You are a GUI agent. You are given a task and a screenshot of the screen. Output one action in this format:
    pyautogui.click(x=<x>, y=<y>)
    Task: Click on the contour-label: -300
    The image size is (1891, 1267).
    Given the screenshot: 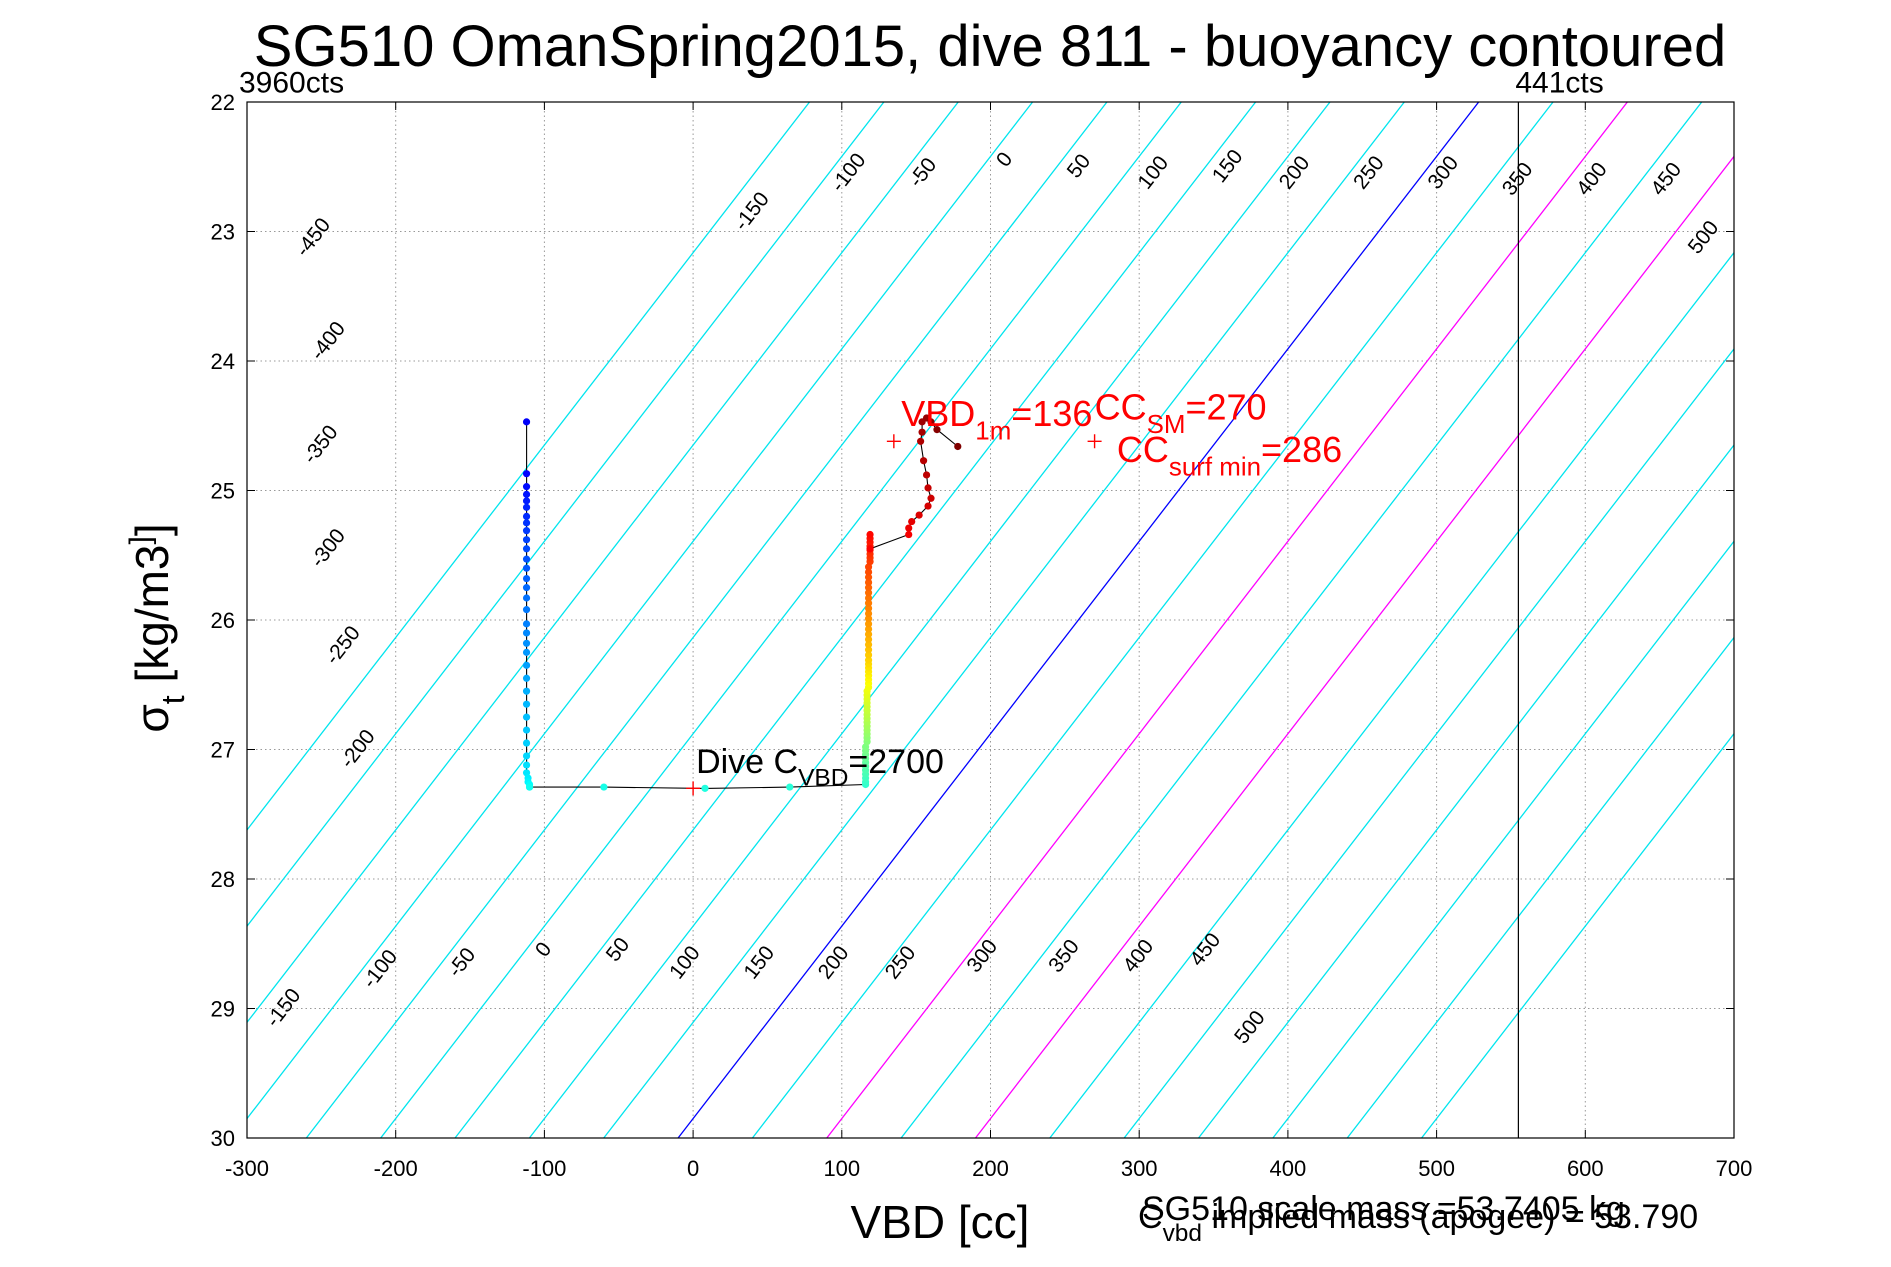 What is the action you would take?
    pyautogui.click(x=328, y=548)
    